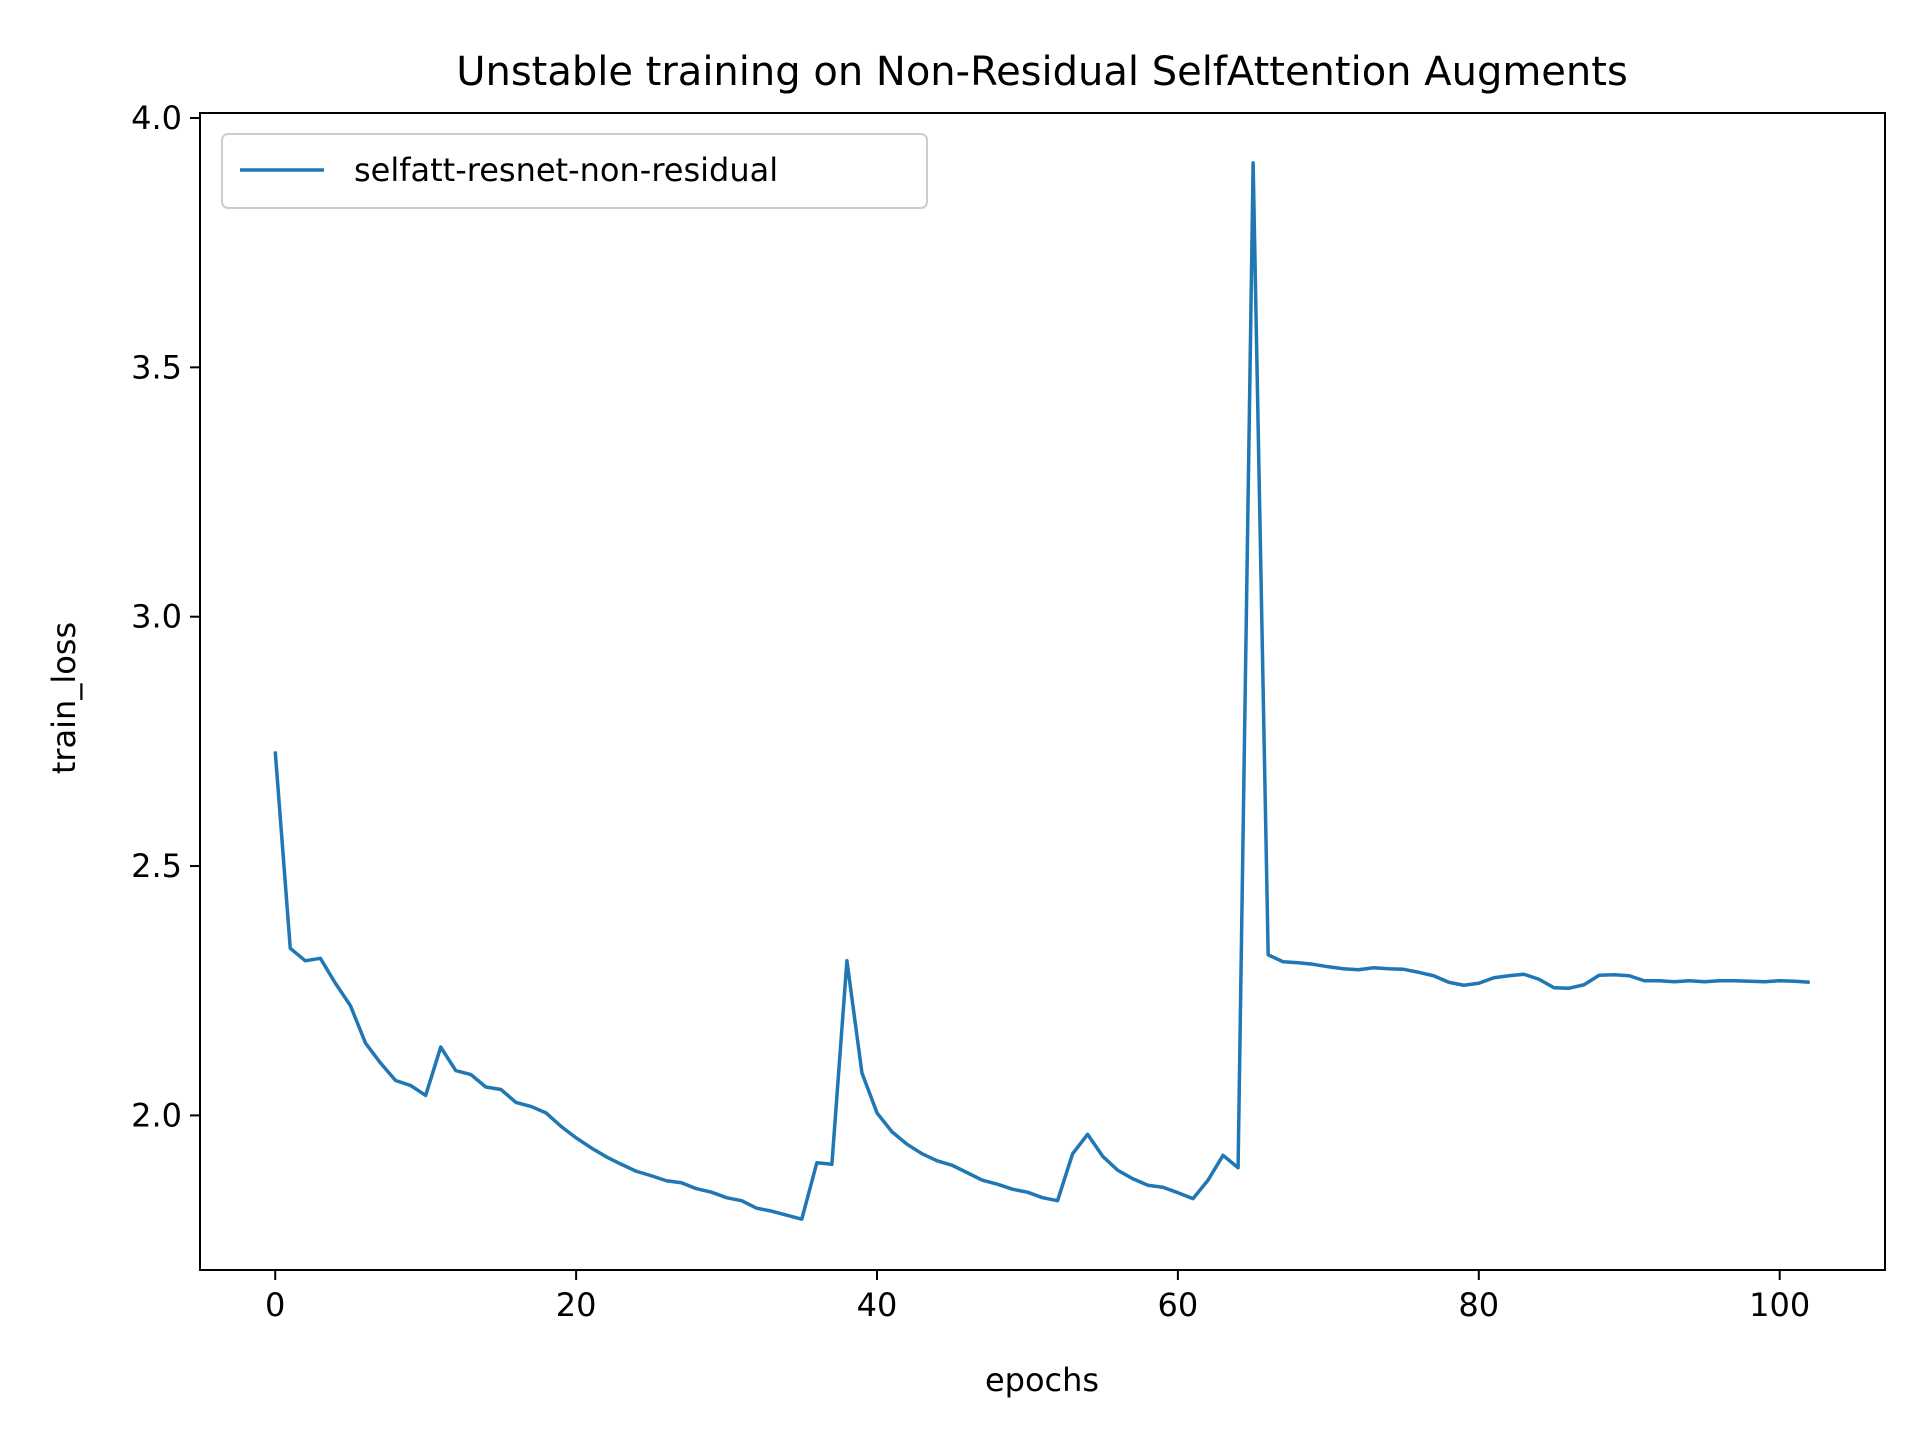 This screenshot has height=1440, width=1920. Describe the element at coordinates (156, 617) in the screenshot. I see `y-tick-label: 3.0` at that location.